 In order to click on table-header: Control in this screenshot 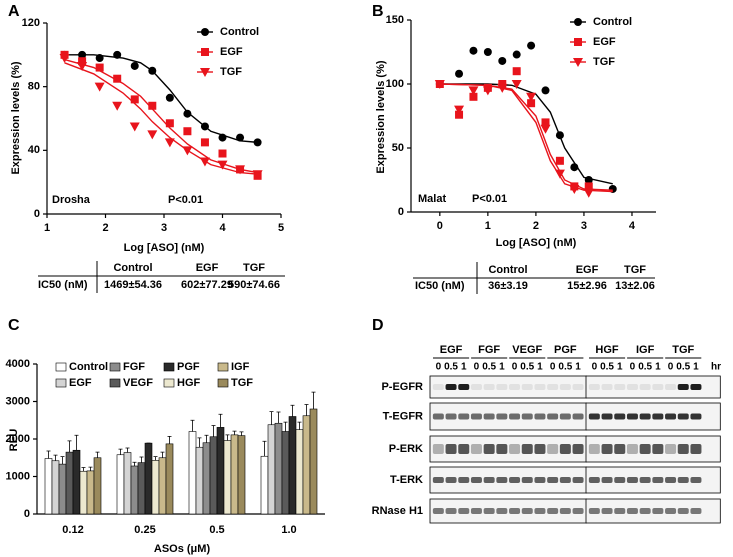, I will do `click(507, 270)`.